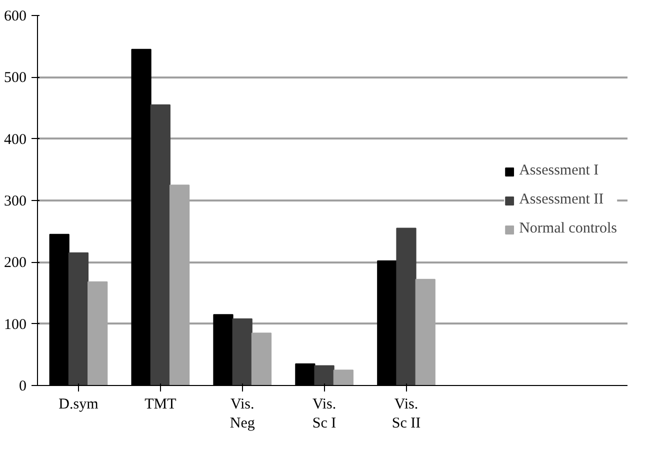  Describe the element at coordinates (15, 202) in the screenshot. I see `y-tick-label: 300` at that location.